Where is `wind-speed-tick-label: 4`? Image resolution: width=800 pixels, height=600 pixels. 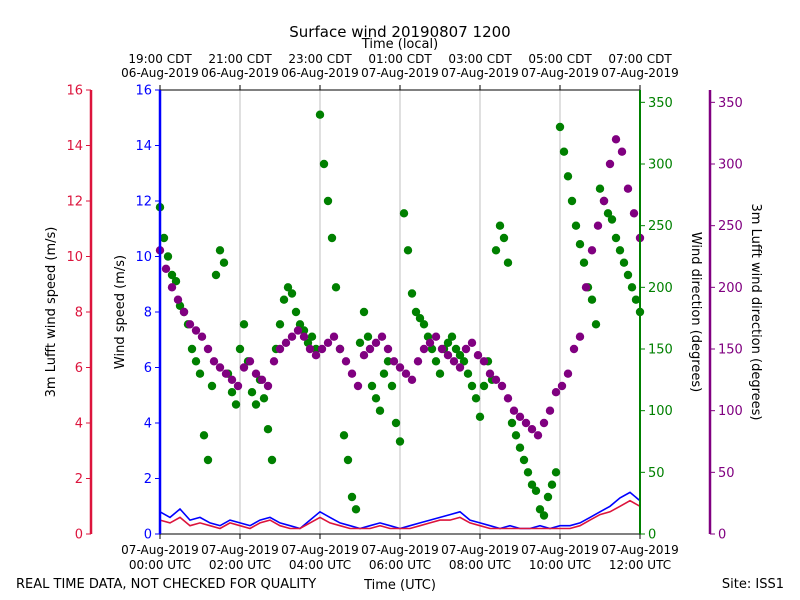 wind-speed-tick-label: 4 is located at coordinates (148, 424).